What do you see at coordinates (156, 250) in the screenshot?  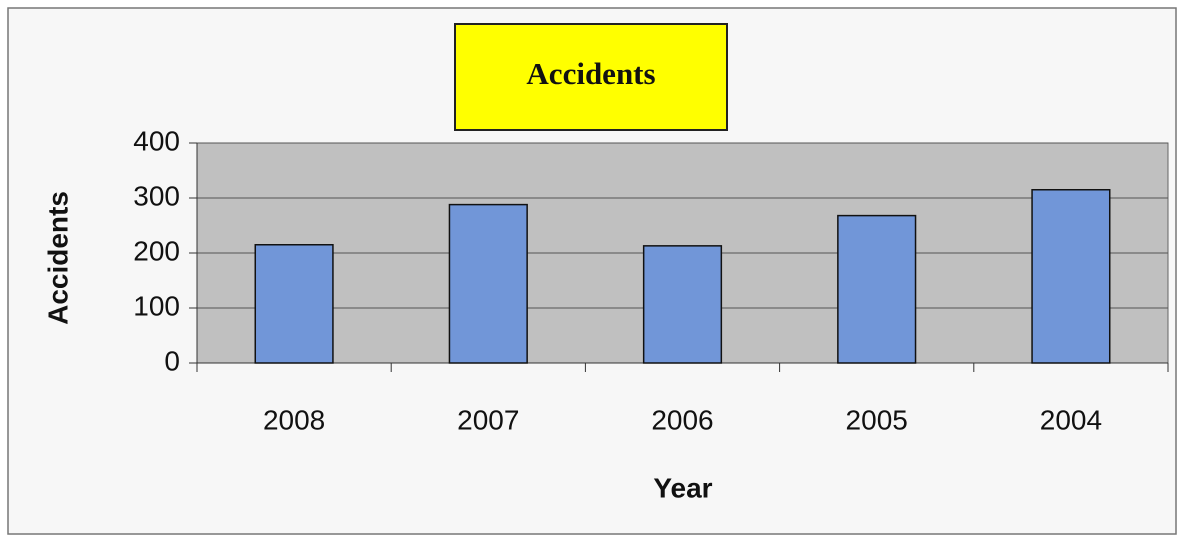 I see `y-tick-label: 200` at bounding box center [156, 250].